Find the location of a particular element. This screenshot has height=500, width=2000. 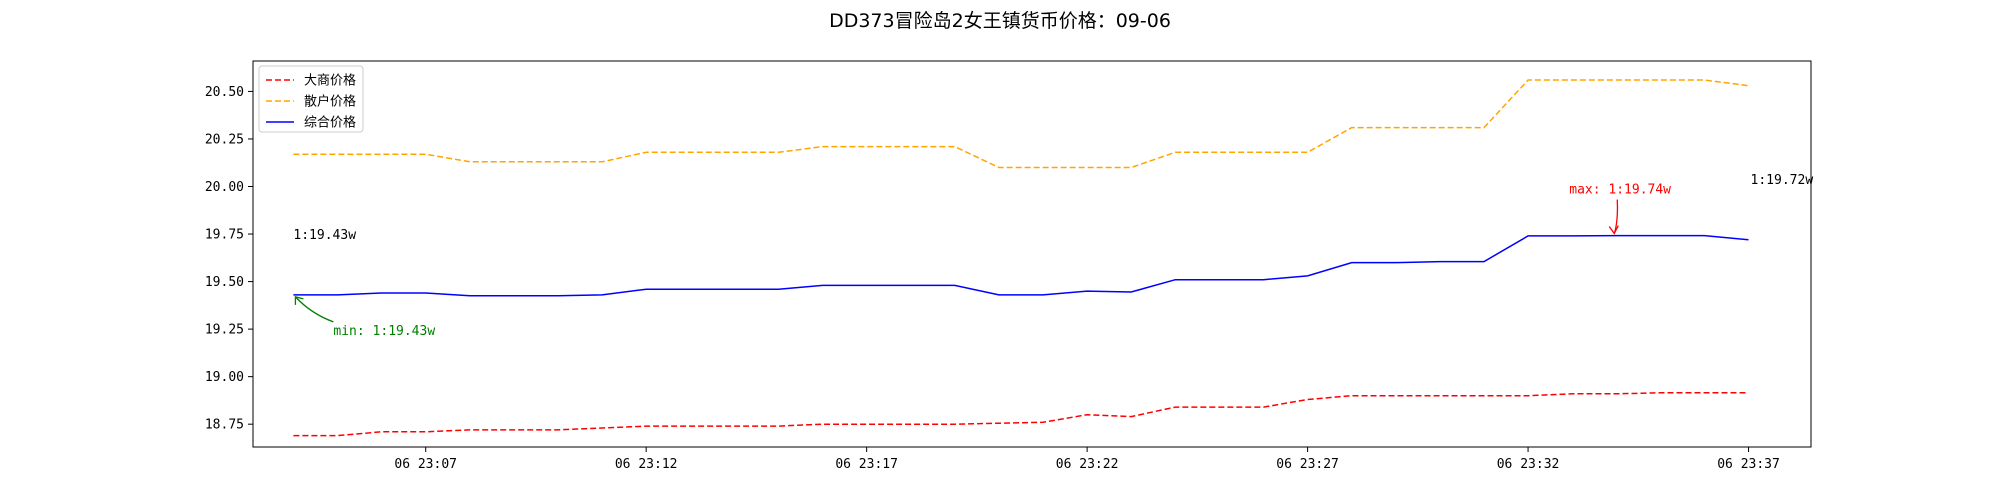

legend-label-0: 大商价格 is located at coordinates (330, 81).